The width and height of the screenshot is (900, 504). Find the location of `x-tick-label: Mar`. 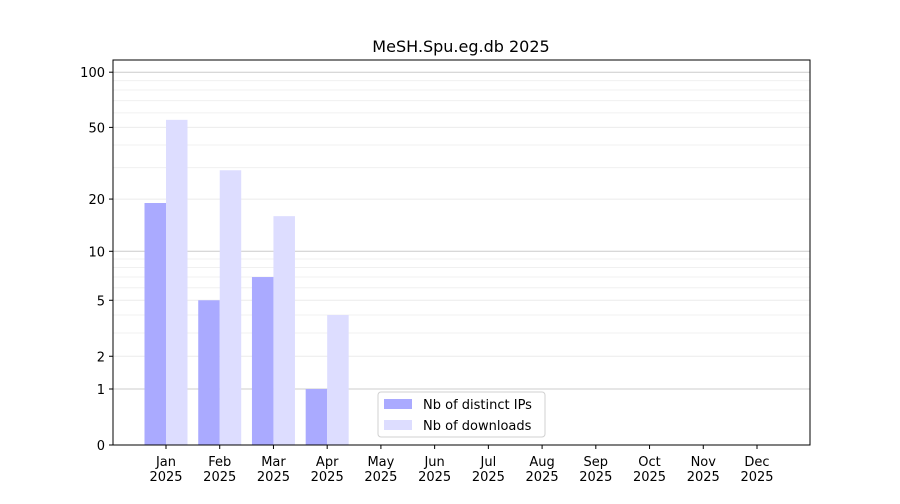

x-tick-label: Mar is located at coordinates (273, 462).